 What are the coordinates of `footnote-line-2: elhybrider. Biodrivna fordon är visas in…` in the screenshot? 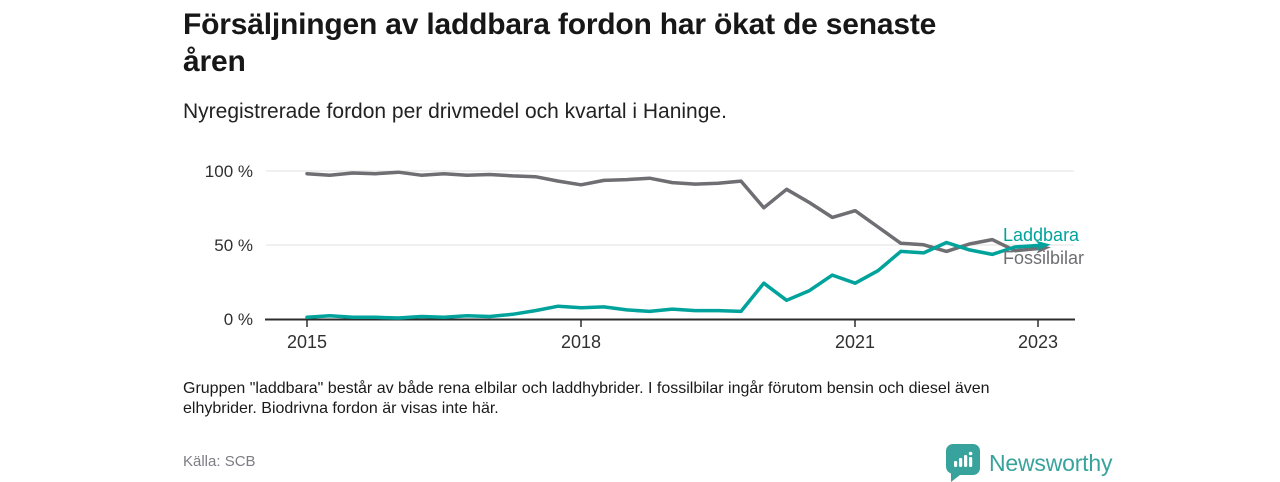 It's located at (341, 408).